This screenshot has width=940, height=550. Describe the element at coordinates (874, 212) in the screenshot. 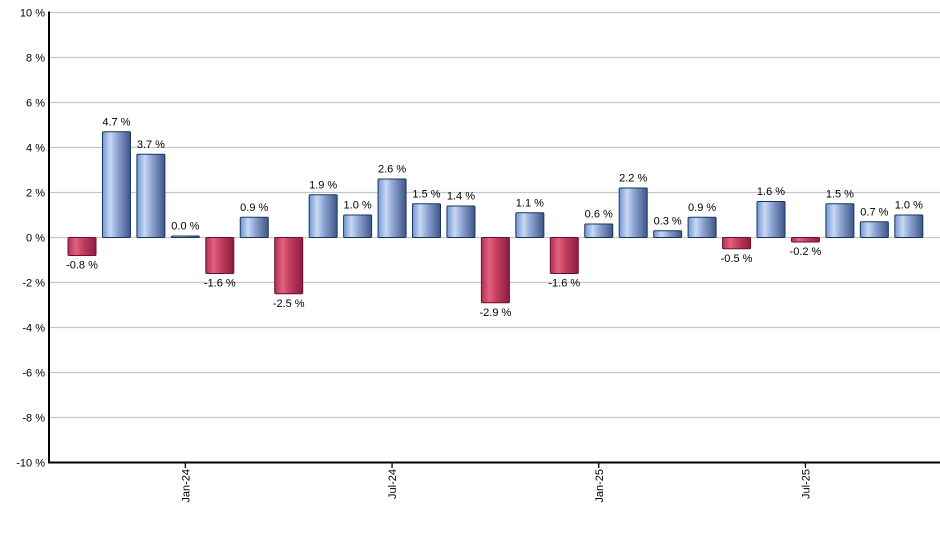

I see `bar-value-label: 0.7 %` at that location.